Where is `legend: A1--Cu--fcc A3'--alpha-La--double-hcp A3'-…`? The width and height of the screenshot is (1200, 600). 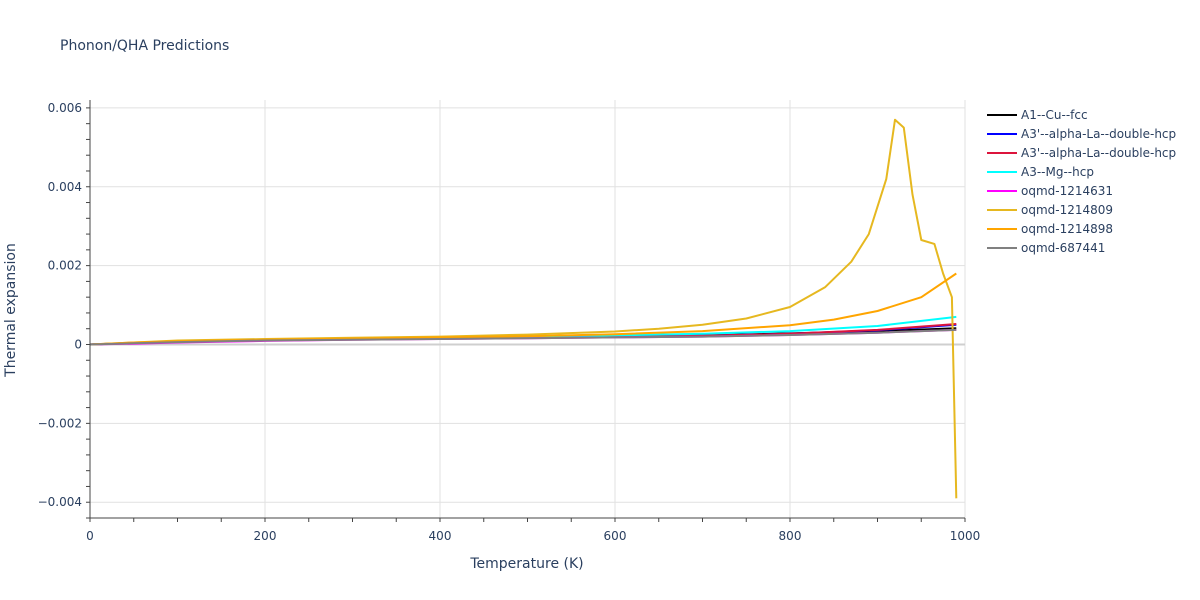
legend: A1--Cu--fcc A3'--alpha-La--double-hcp A3'-… is located at coordinates (1081, 181).